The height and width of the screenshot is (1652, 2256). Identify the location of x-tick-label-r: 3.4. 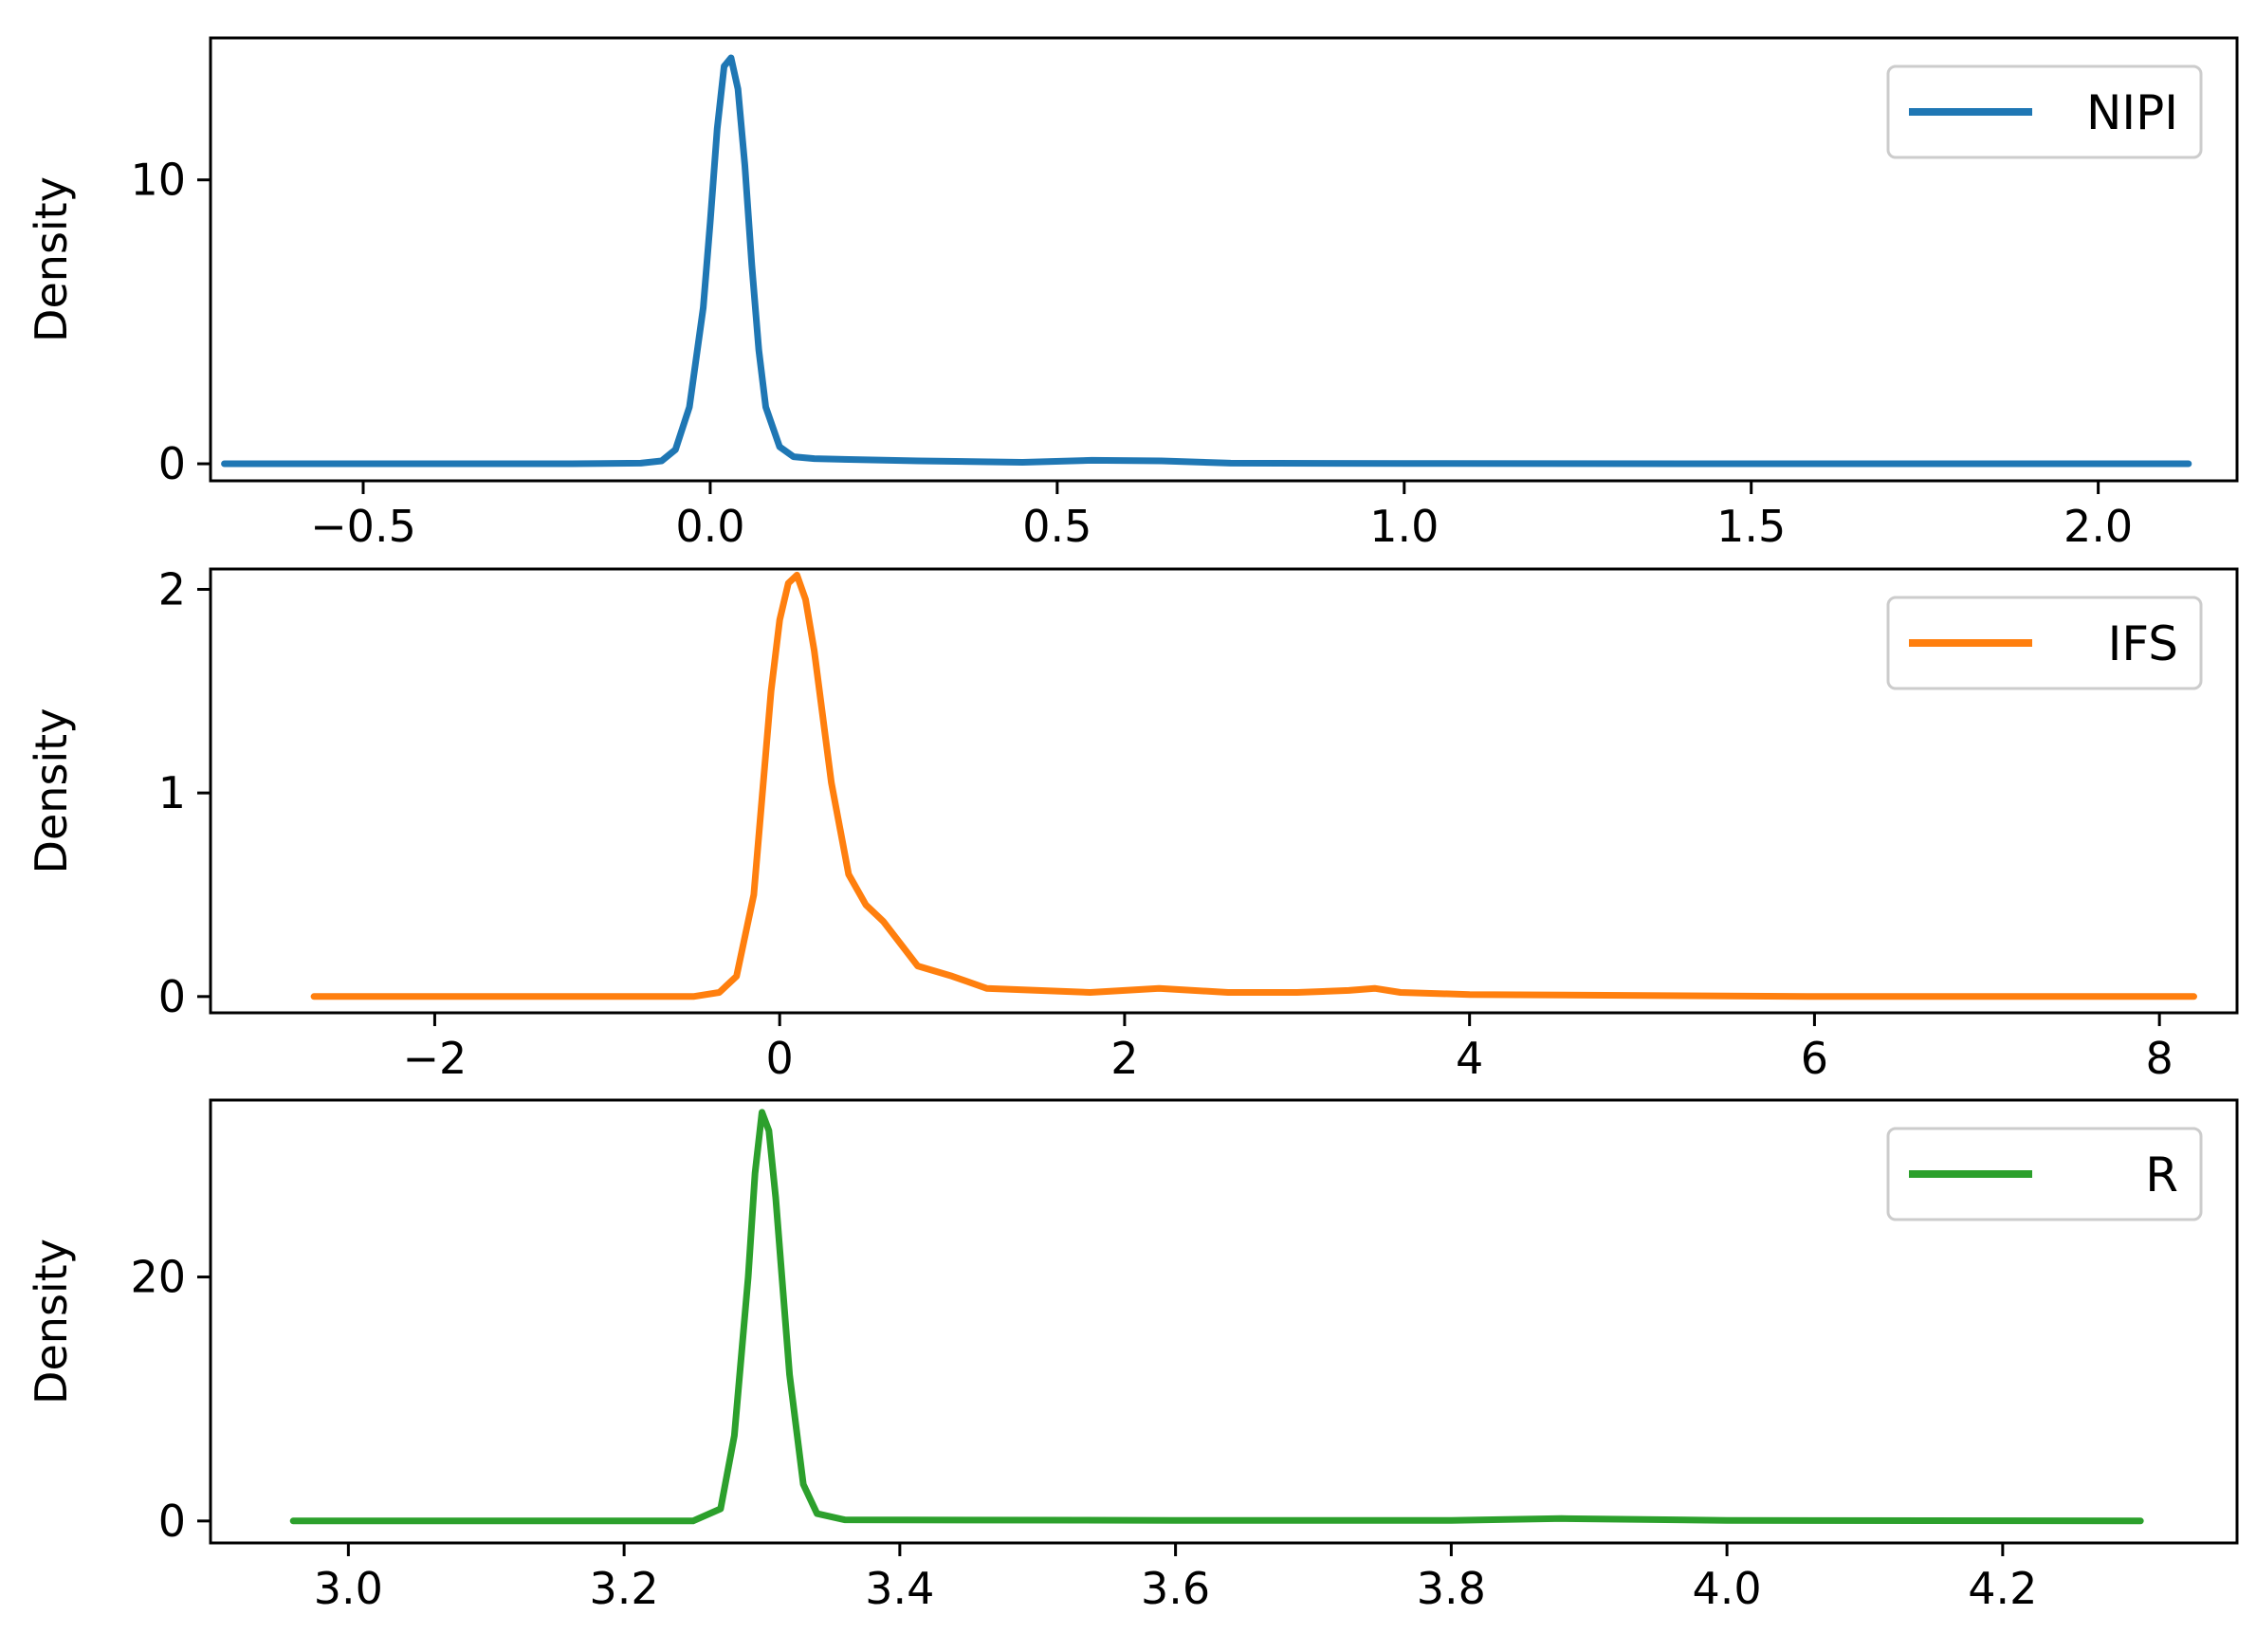
(899, 1588).